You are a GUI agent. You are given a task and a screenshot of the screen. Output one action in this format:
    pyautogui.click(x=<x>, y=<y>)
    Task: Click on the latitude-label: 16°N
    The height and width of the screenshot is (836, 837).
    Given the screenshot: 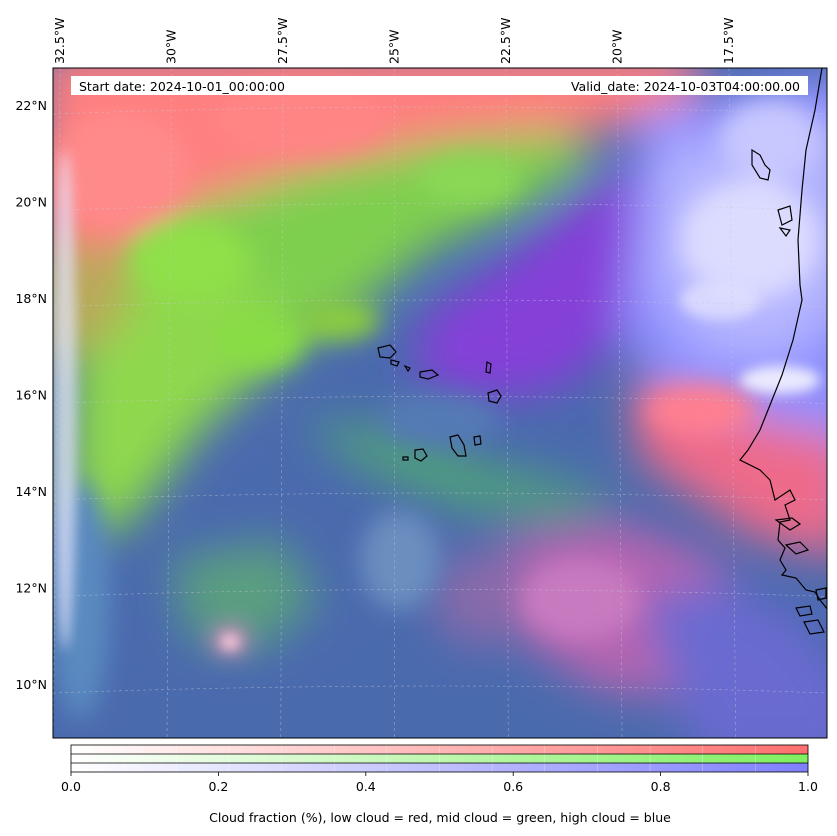 What is the action you would take?
    pyautogui.click(x=31, y=395)
    